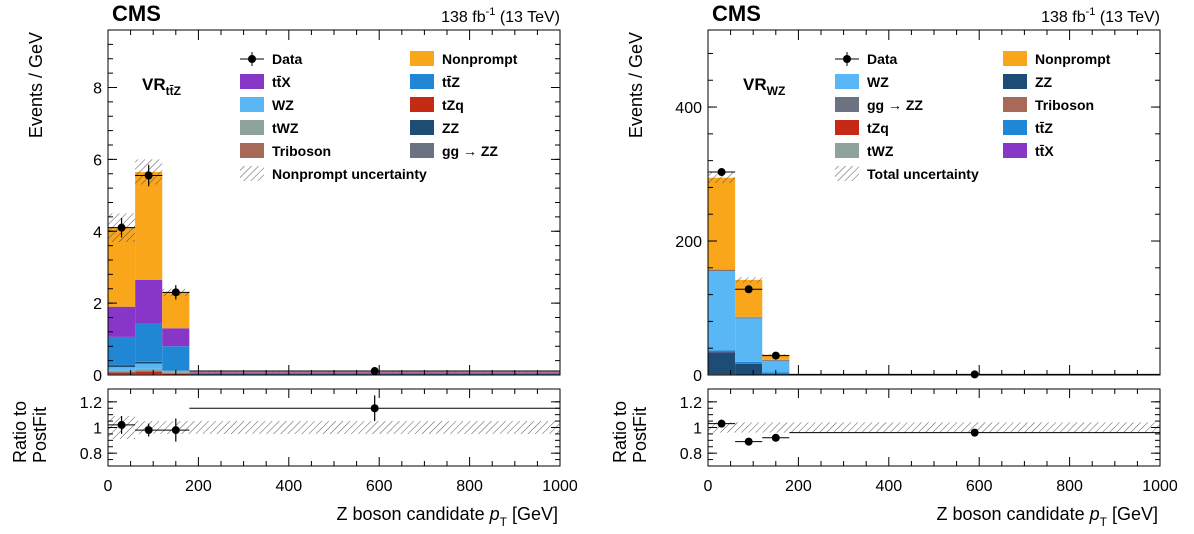 This screenshot has height=534, width=1194. What do you see at coordinates (722, 223) in the screenshot?
I see `bar-nonprompt-bin0` at bounding box center [722, 223].